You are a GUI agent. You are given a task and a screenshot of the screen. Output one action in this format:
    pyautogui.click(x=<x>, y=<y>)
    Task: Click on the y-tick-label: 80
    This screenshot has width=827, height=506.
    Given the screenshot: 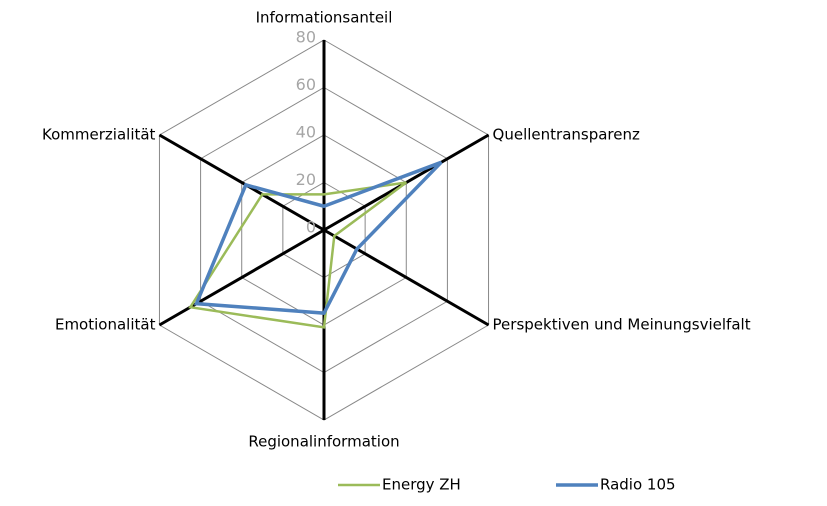 What is the action you would take?
    pyautogui.click(x=306, y=37)
    